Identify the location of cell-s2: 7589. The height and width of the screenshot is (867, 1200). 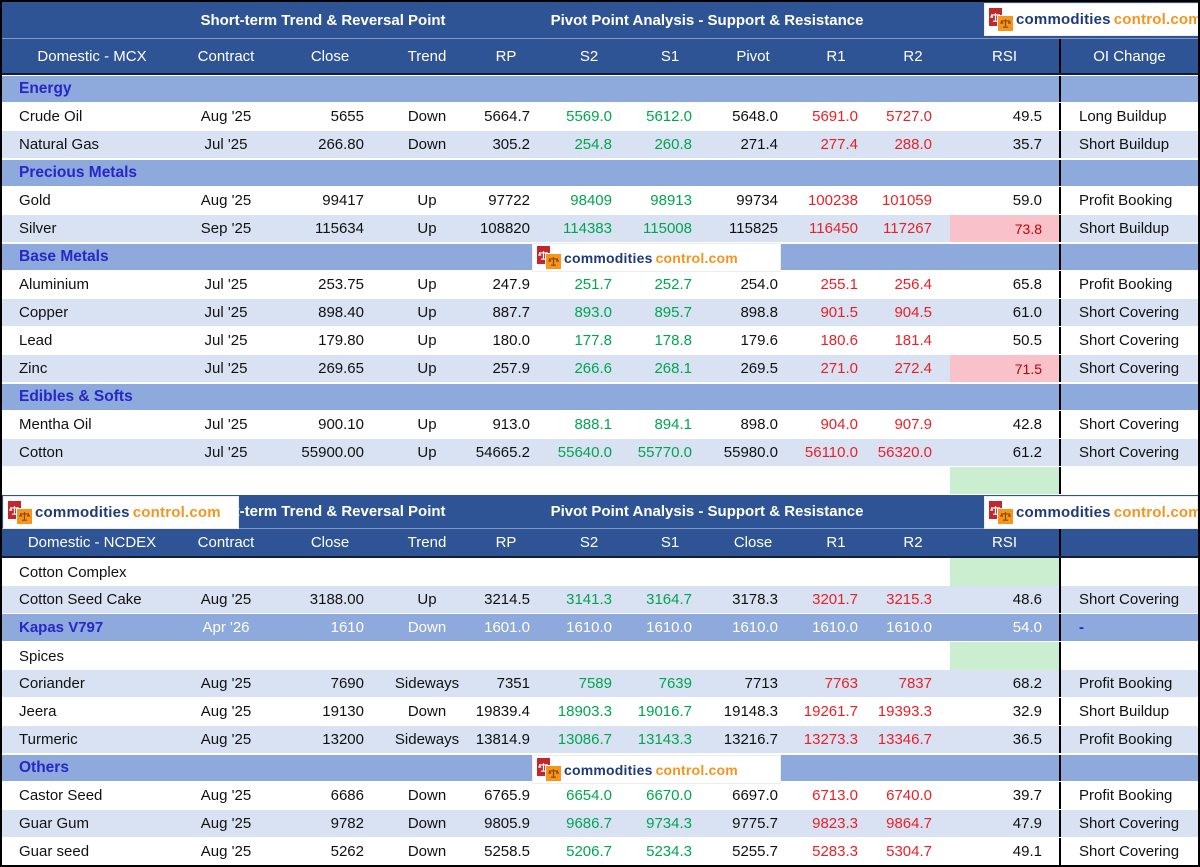
(595, 683).